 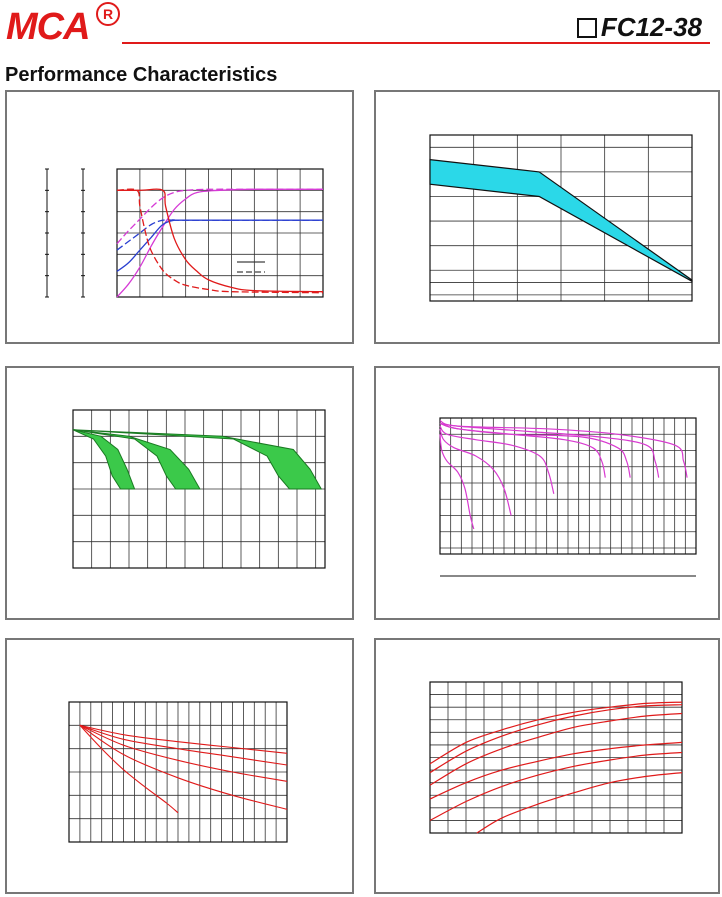 I want to click on cycle-life-chart, so click(x=199, y=489).